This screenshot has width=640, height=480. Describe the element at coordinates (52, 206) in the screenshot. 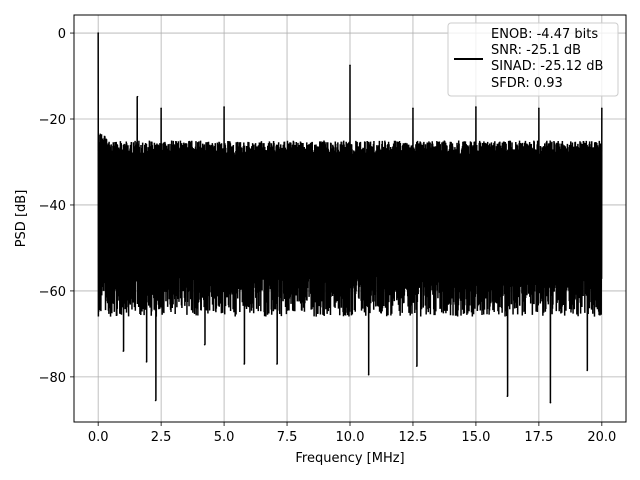

I see `y-tick-label: −40` at that location.